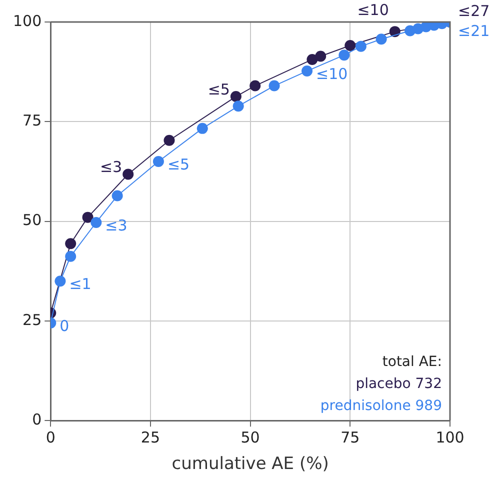 This screenshot has width=500, height=487. Describe the element at coordinates (450, 437) in the screenshot. I see `x-tick-label: 100` at that location.